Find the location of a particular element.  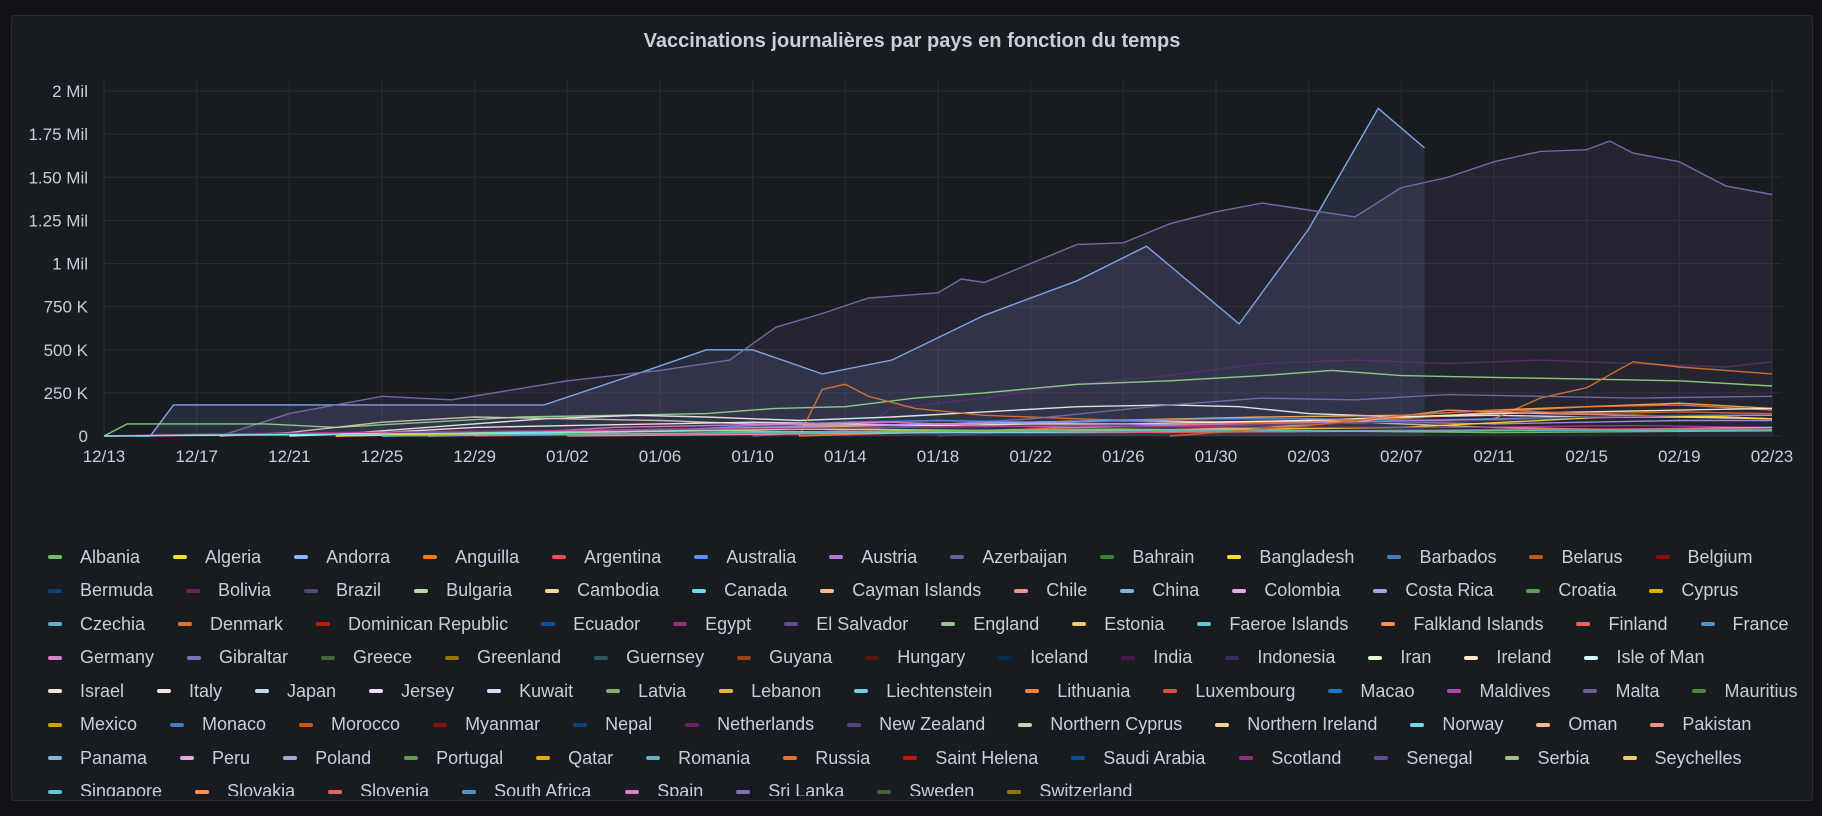

legend-item: Lebanon is located at coordinates (770, 691).